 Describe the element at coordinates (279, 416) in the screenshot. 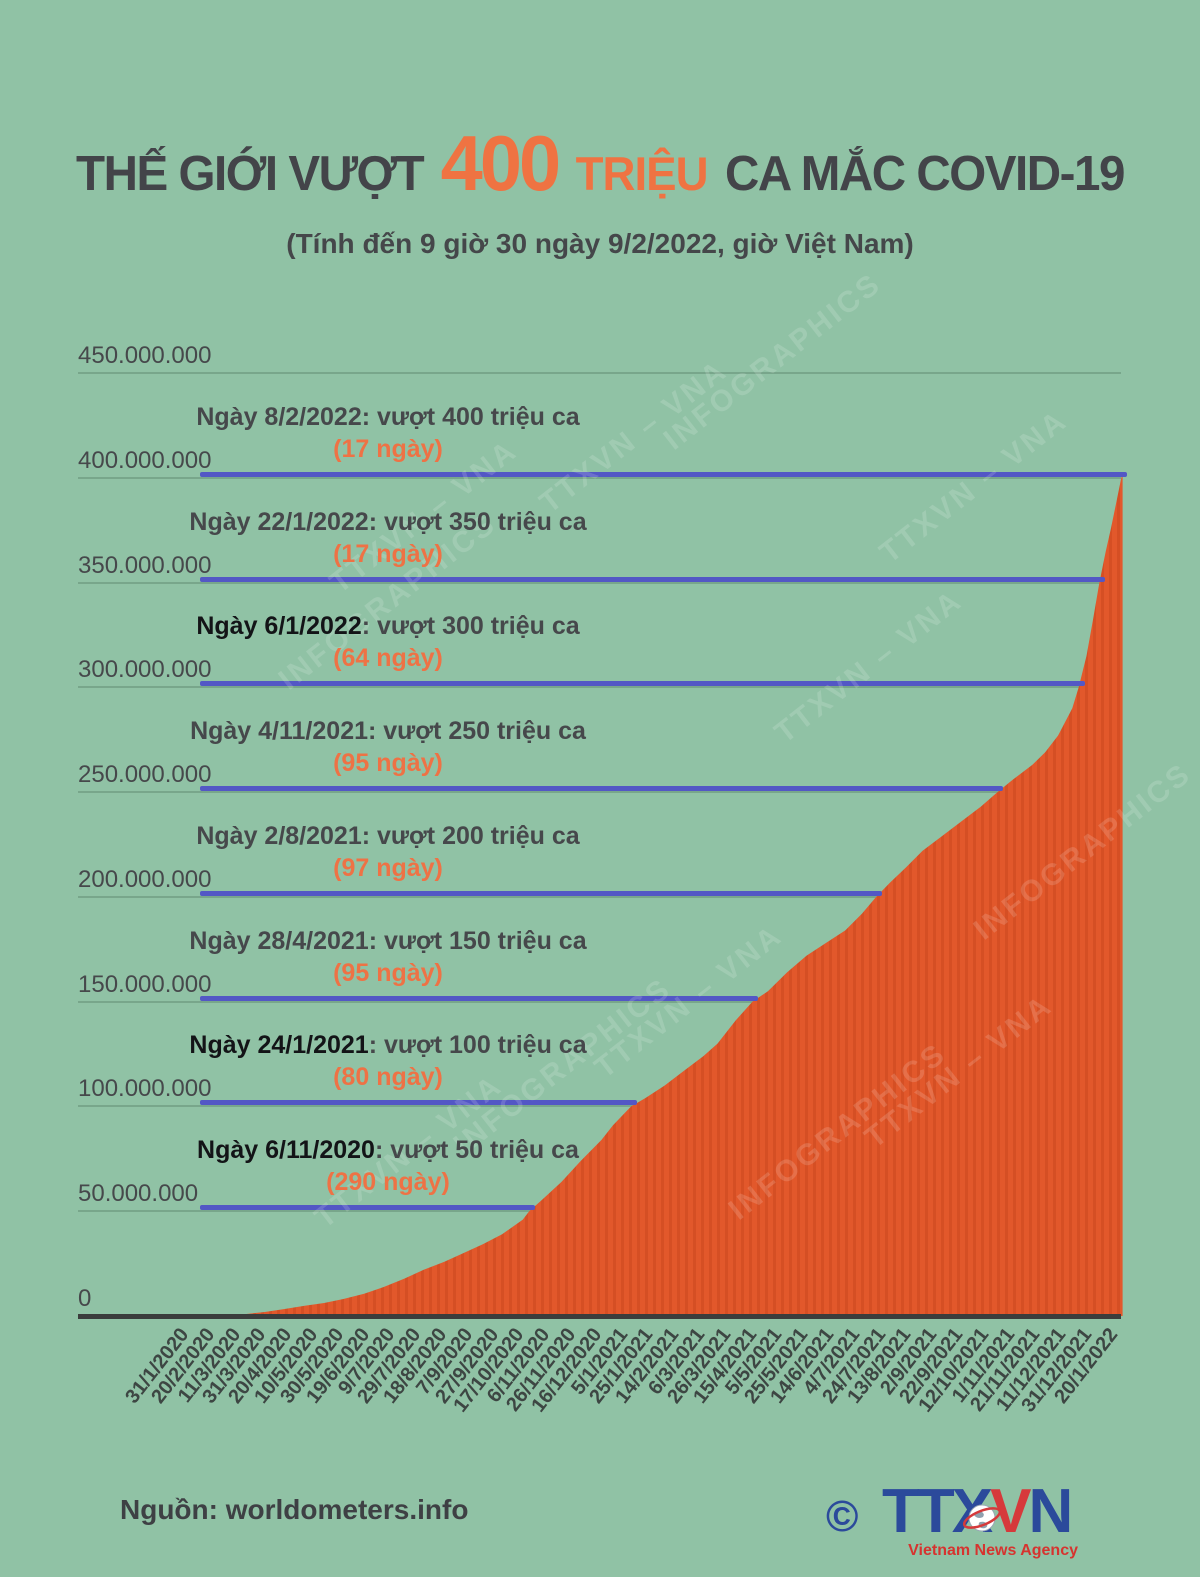

I see `annotation-date: Ngày 8/2/2022` at that location.